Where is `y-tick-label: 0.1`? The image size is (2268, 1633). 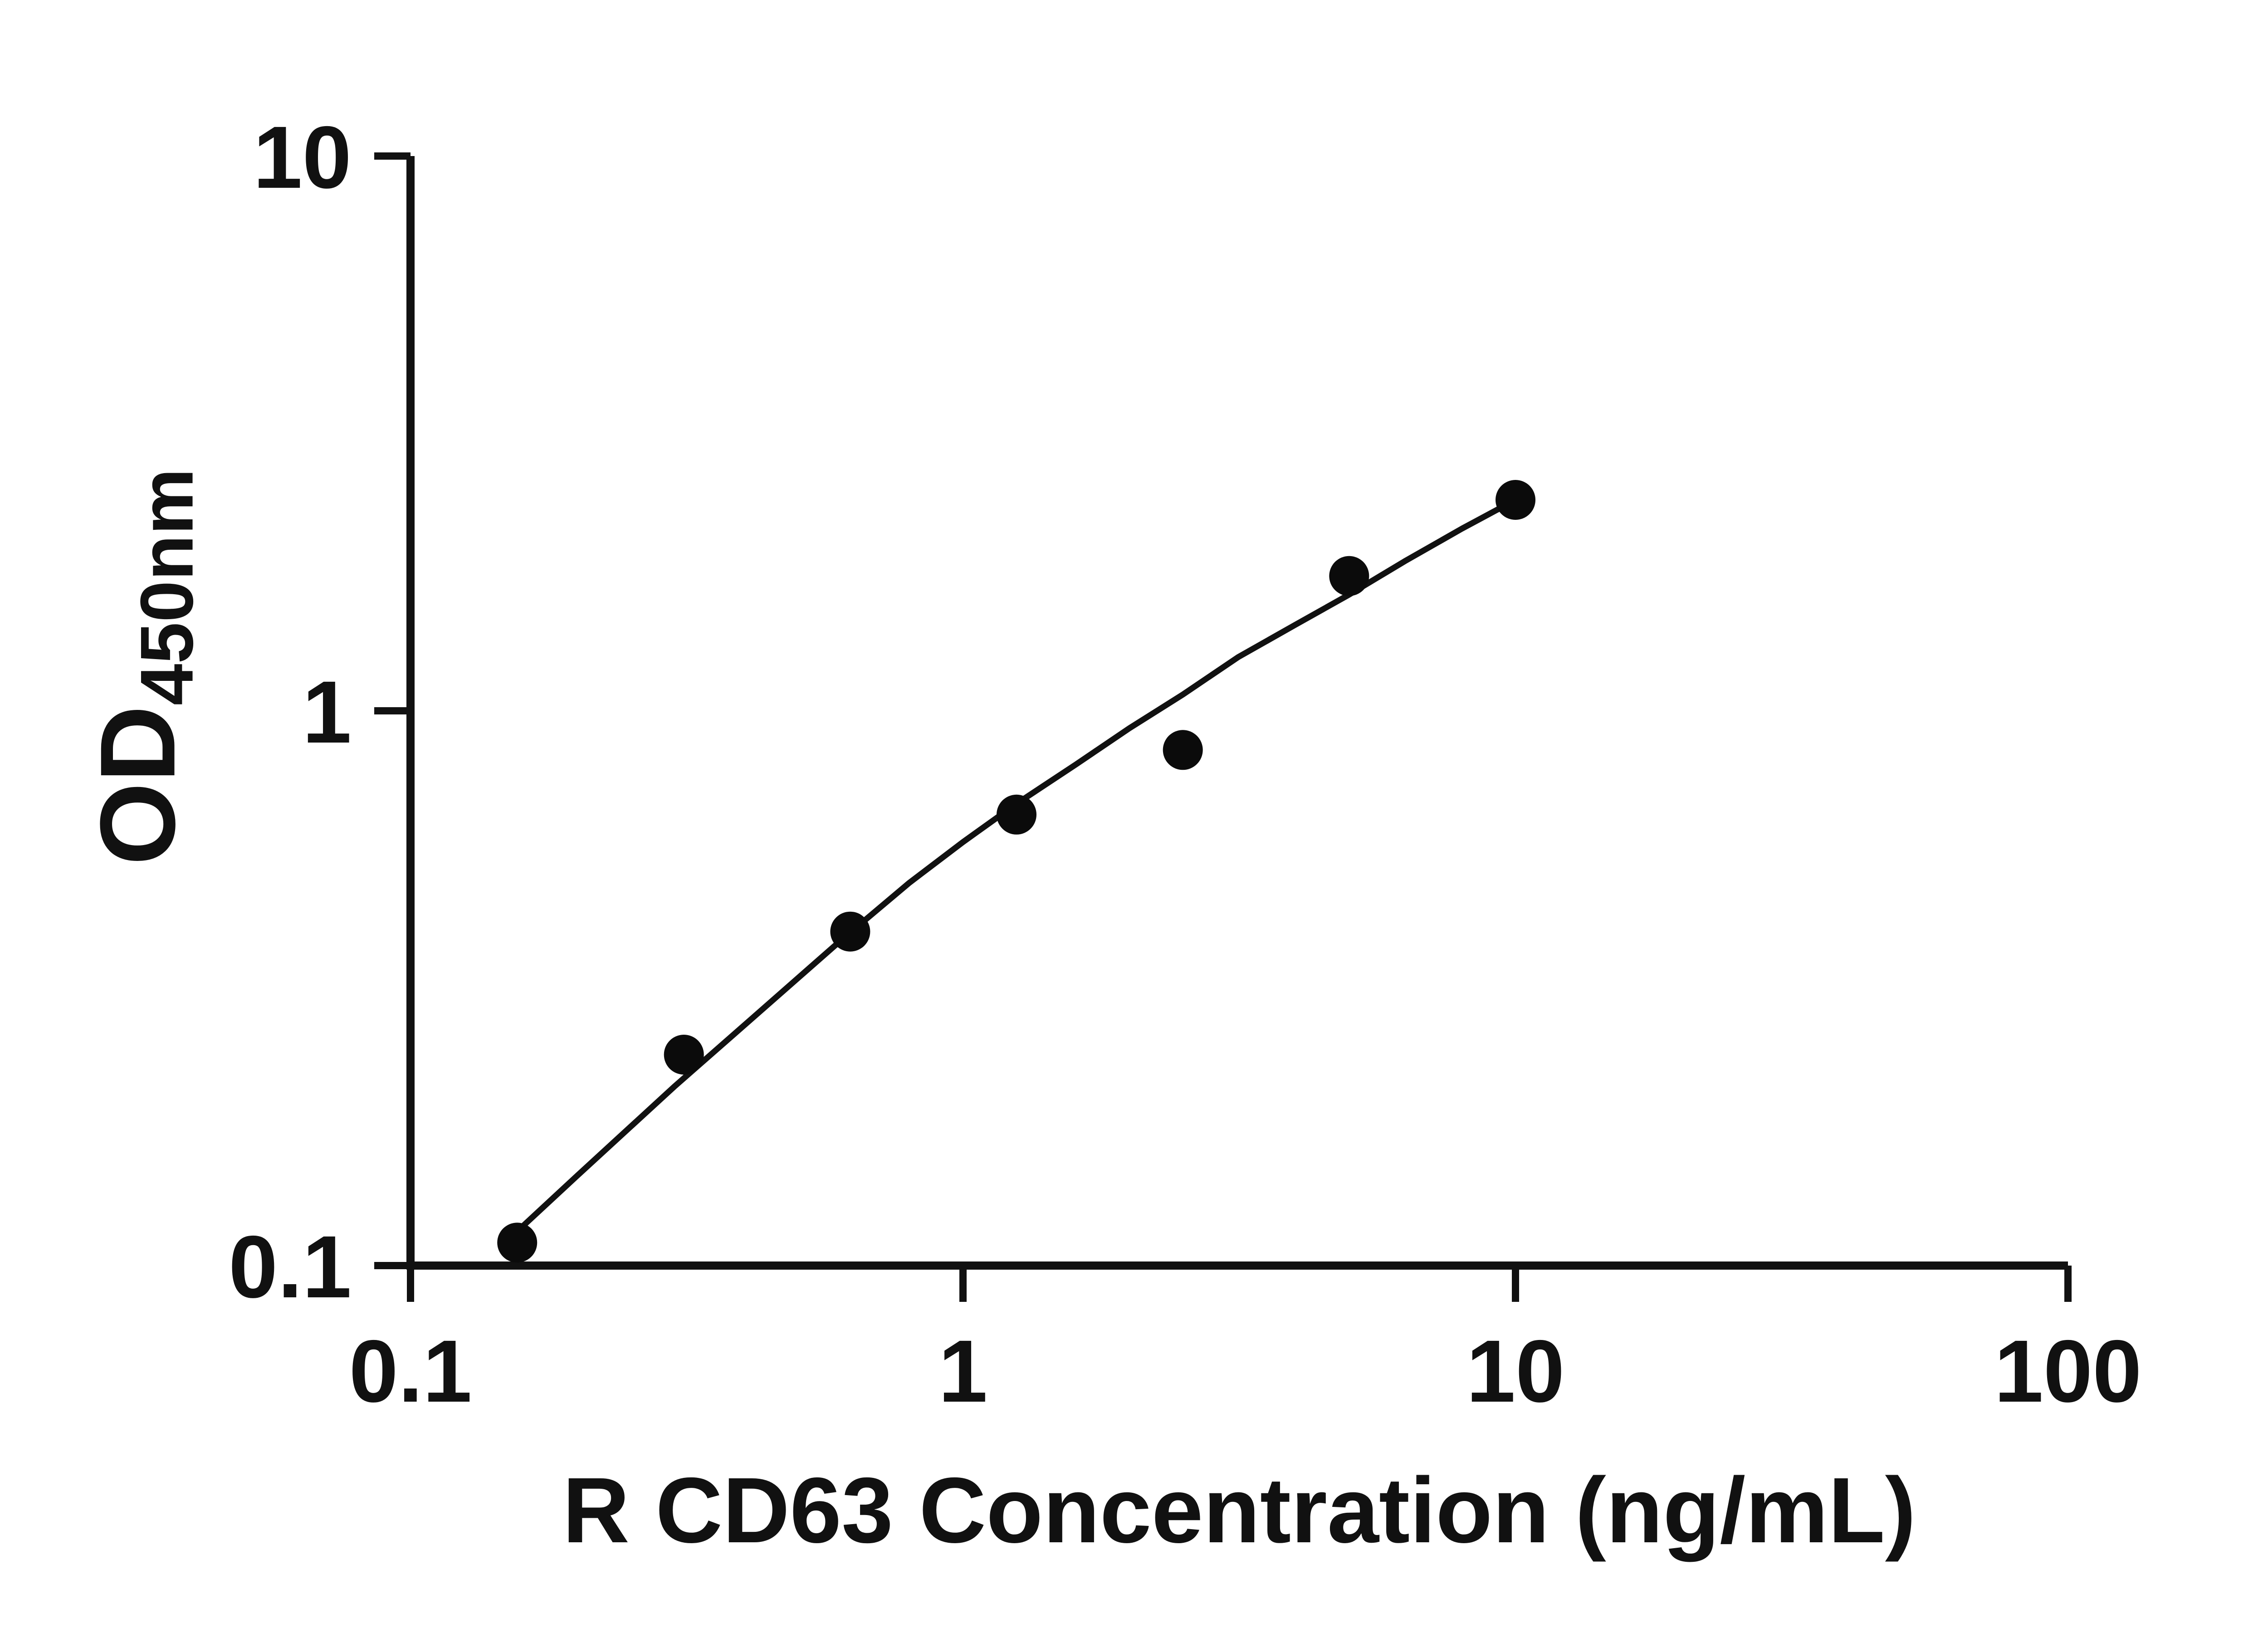 y-tick-label: 0.1 is located at coordinates (291, 1266).